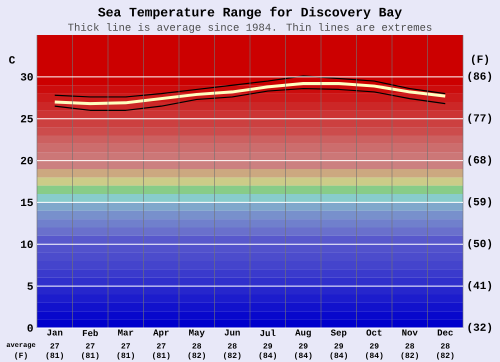  Describe the element at coordinates (27, 244) in the screenshot. I see `y-tick-label: 10` at that location.